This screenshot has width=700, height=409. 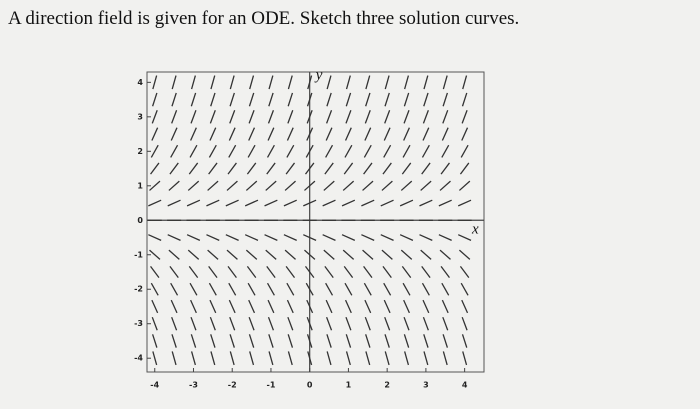 What do you see at coordinates (475, 230) in the screenshot?
I see `x-axis-label: x` at bounding box center [475, 230].